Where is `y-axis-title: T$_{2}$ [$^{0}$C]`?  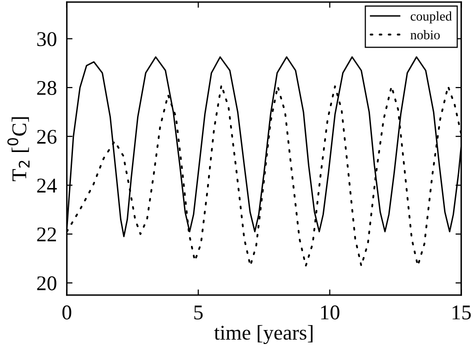 y-axis-title: T$_{2}$ [$^{0}$C] is located at coordinates (18, 149).